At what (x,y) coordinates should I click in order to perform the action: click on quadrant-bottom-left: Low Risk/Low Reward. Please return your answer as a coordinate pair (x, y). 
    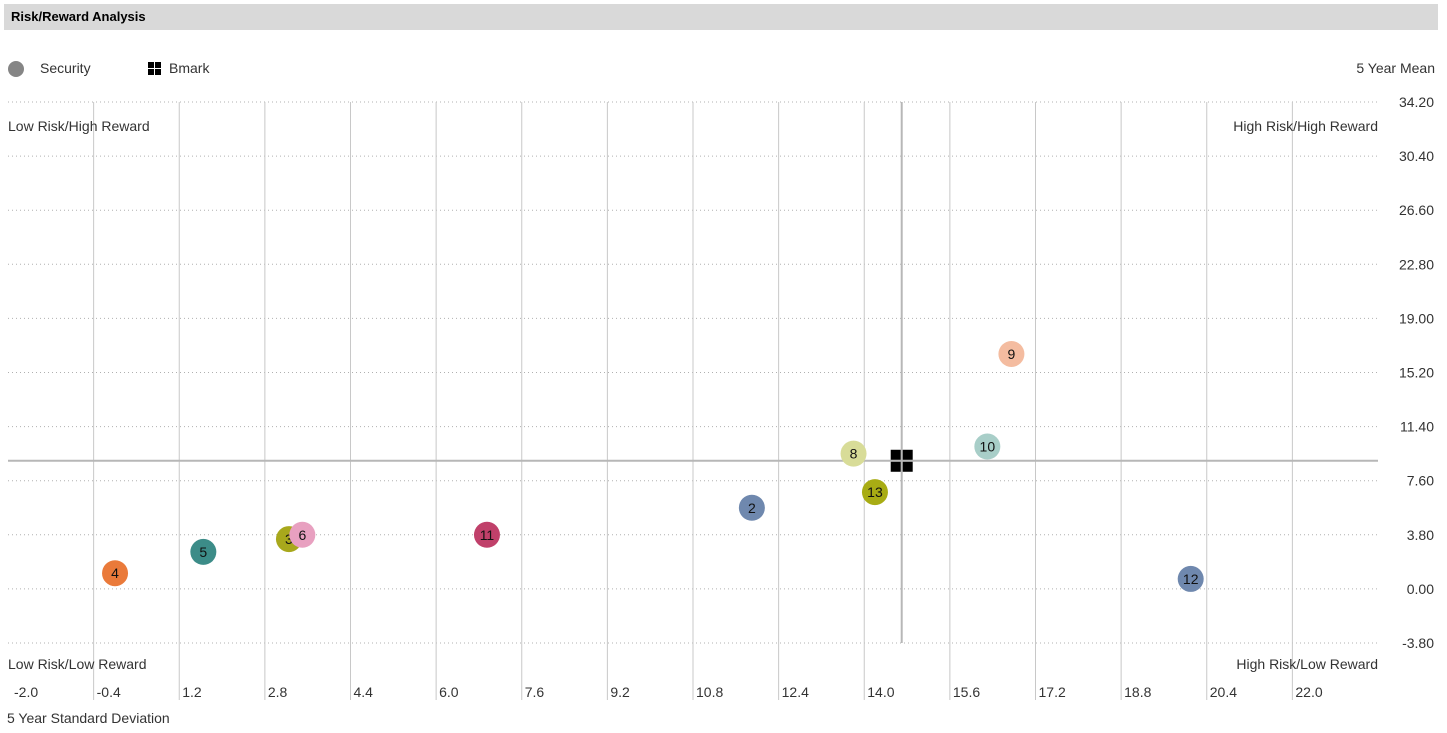
    Looking at the image, I should click on (77, 664).